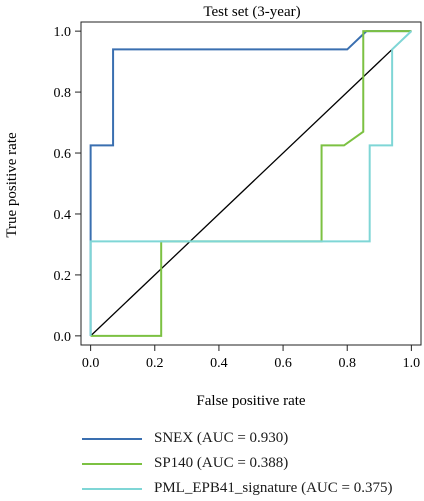 The height and width of the screenshot is (501, 424). I want to click on y-axis-ticks: 0.0 0.2 0.4 0.6 0.8 1.0, so click(67, 185).